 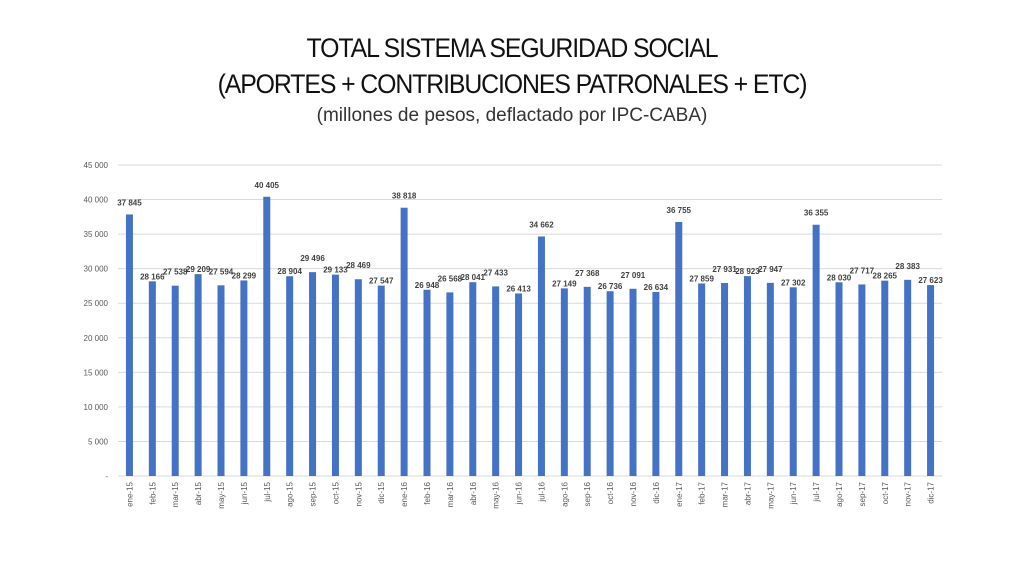 I want to click on x-tick-label: may-16, so click(x=496, y=494).